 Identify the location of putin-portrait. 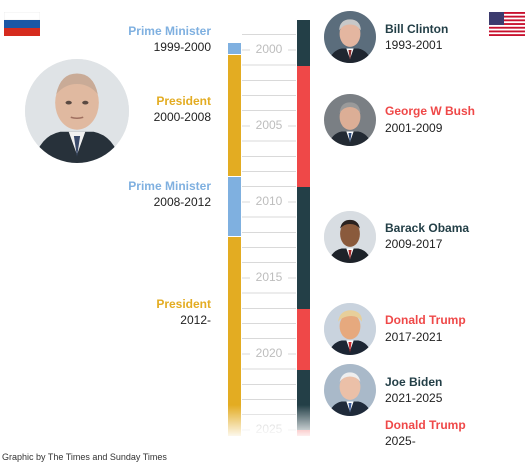
(77, 111).